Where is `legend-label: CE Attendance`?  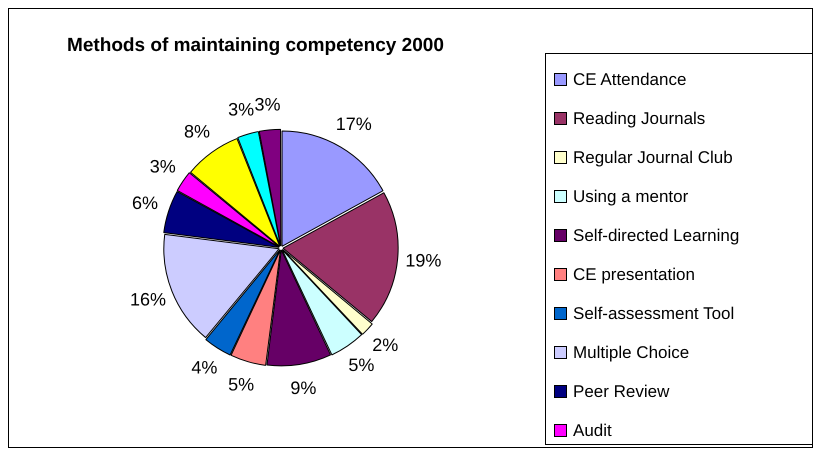
legend-label: CE Attendance is located at coordinates (629, 80).